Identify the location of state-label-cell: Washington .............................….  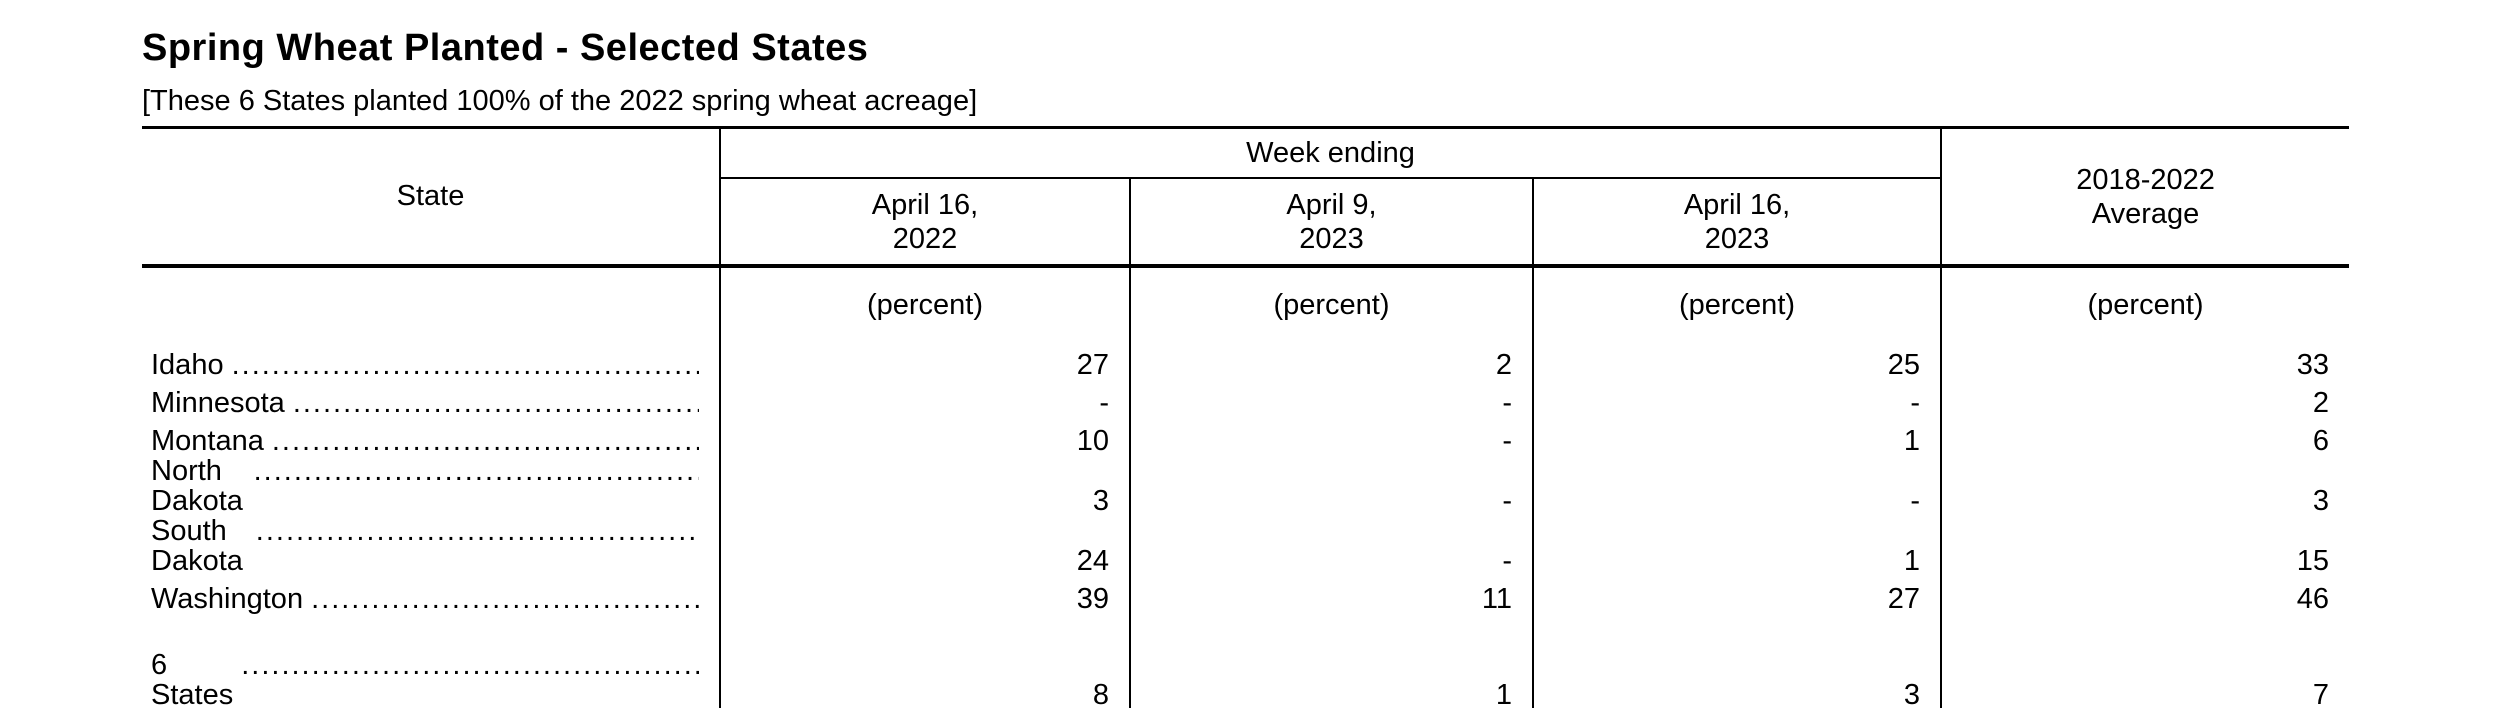
(431, 595).